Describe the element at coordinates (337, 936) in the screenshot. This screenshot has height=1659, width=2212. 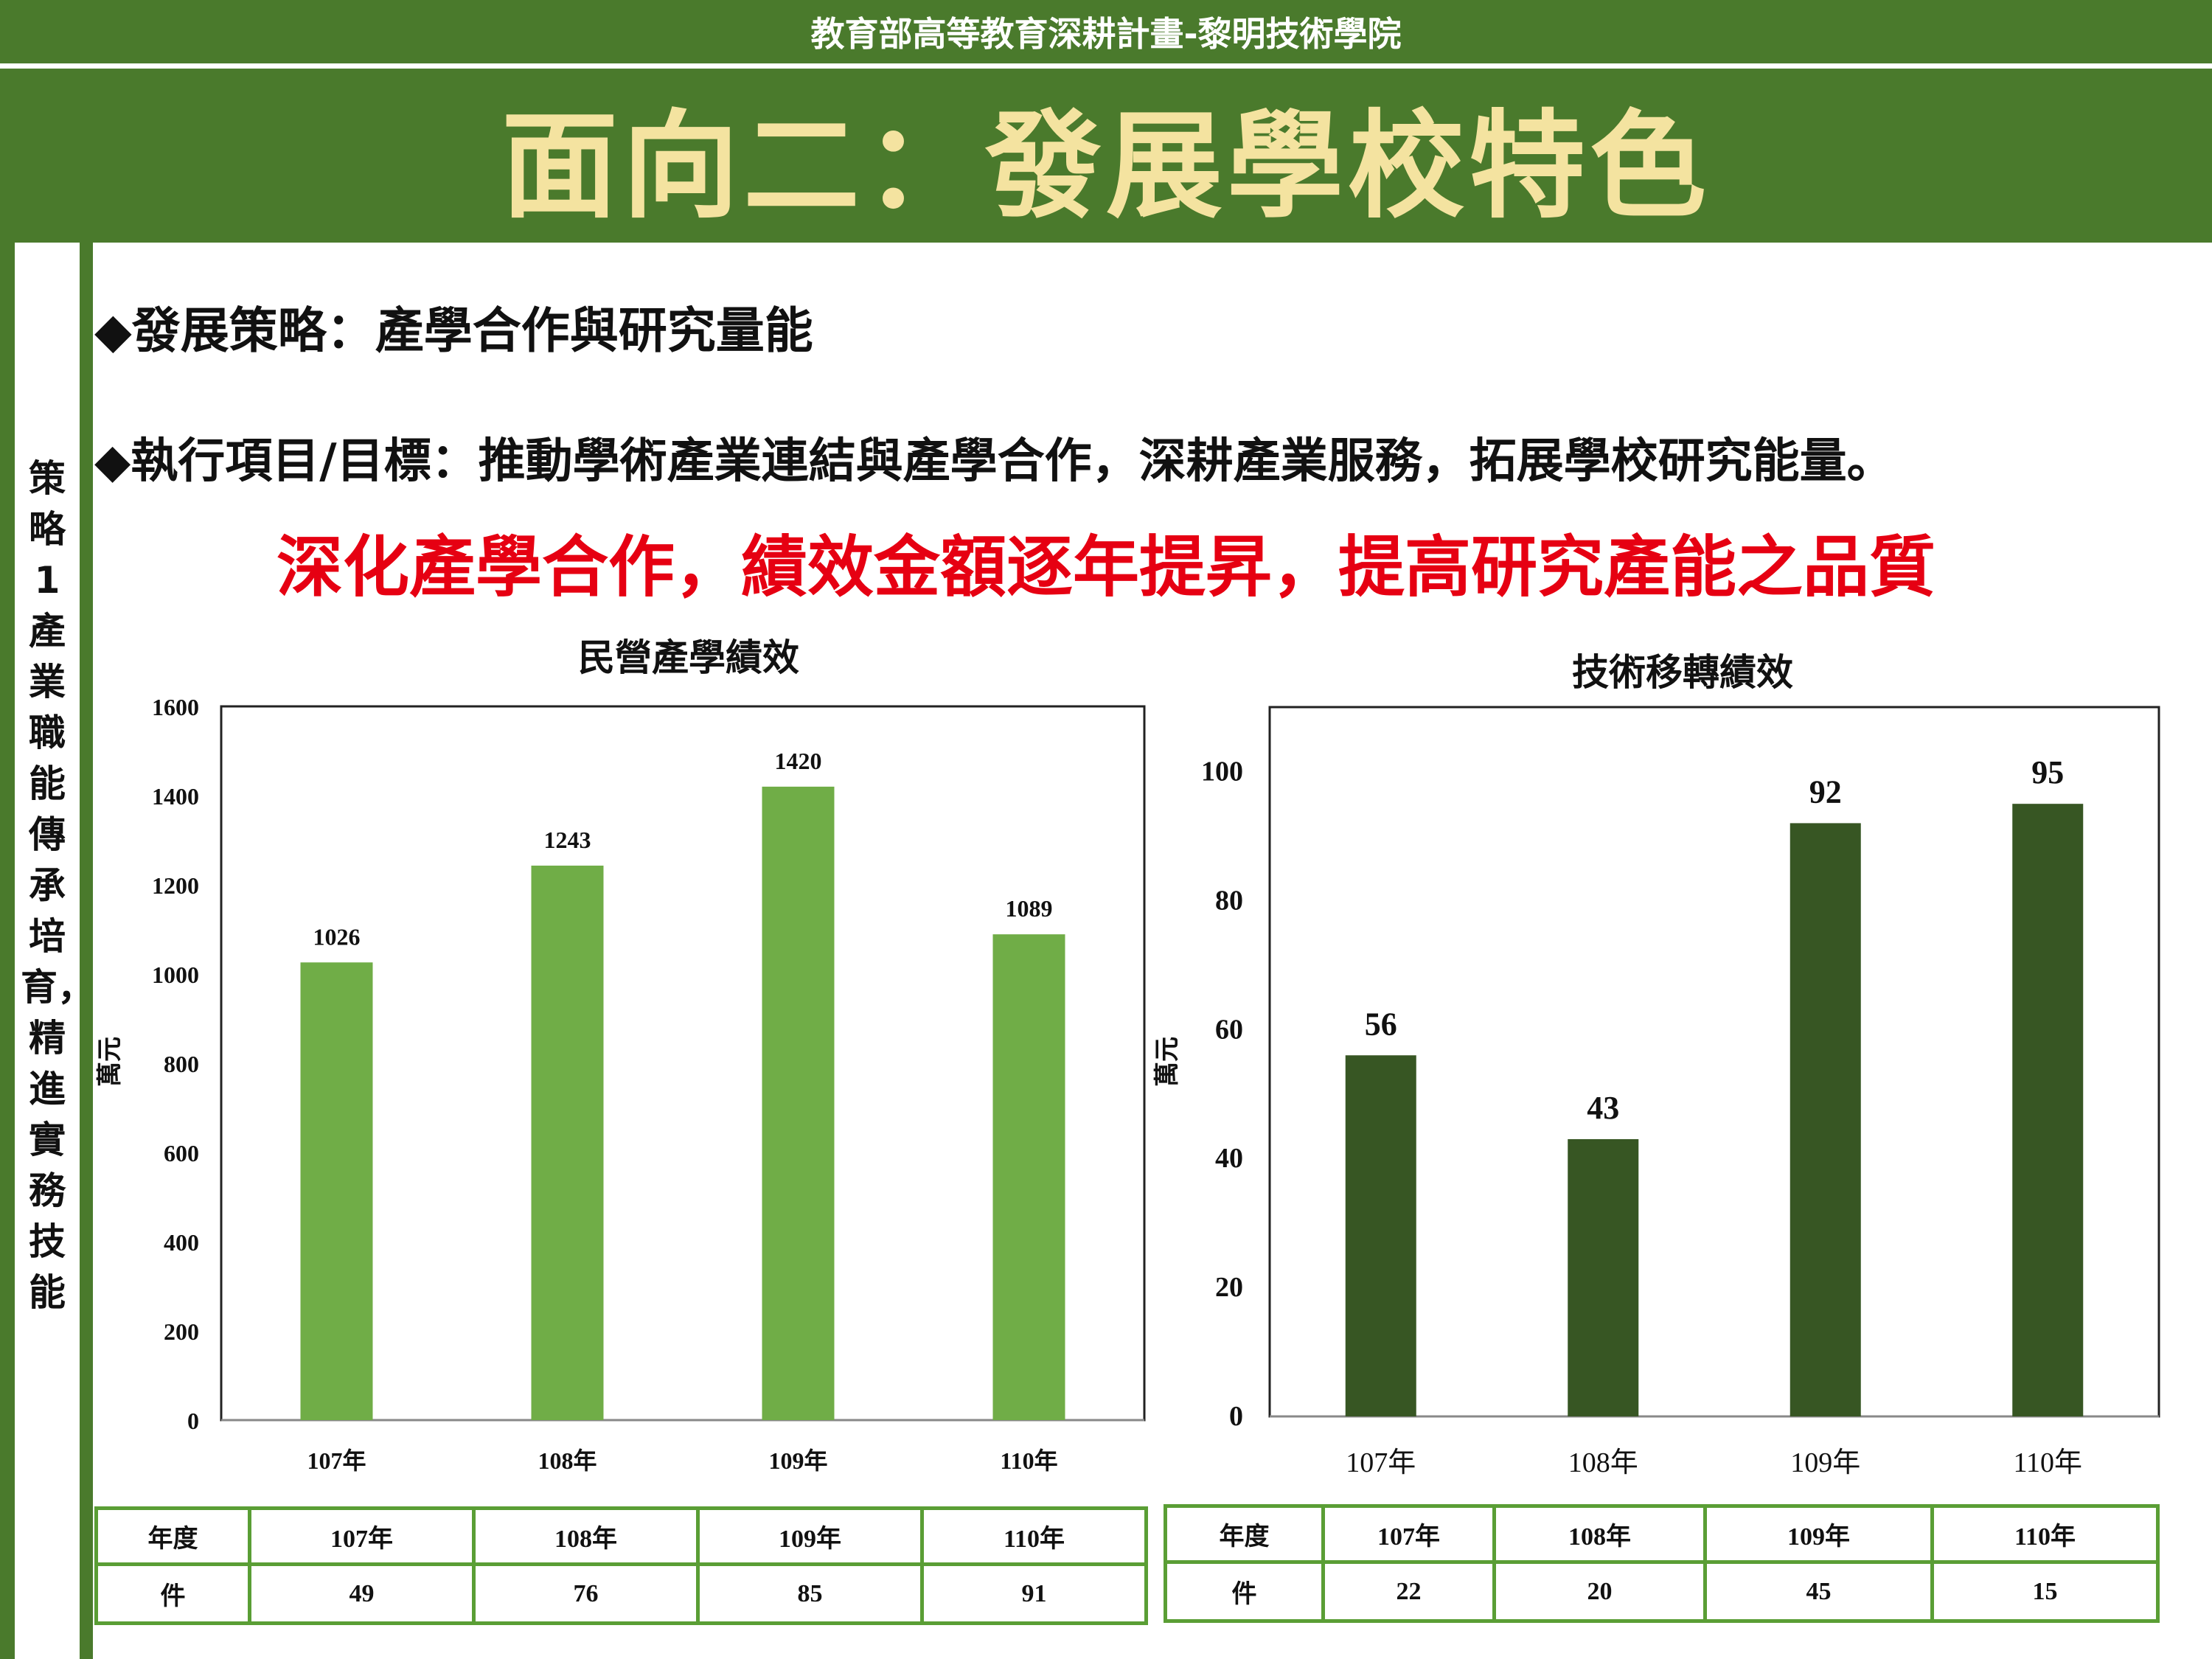
I see `data-label: 1026` at that location.